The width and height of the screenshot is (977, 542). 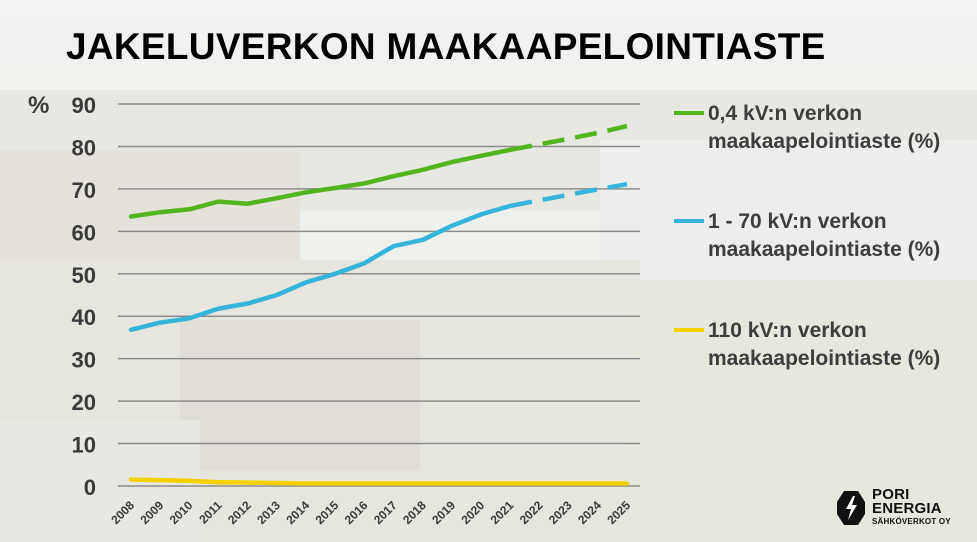 I want to click on x-tick-label: 2013, so click(x=268, y=512).